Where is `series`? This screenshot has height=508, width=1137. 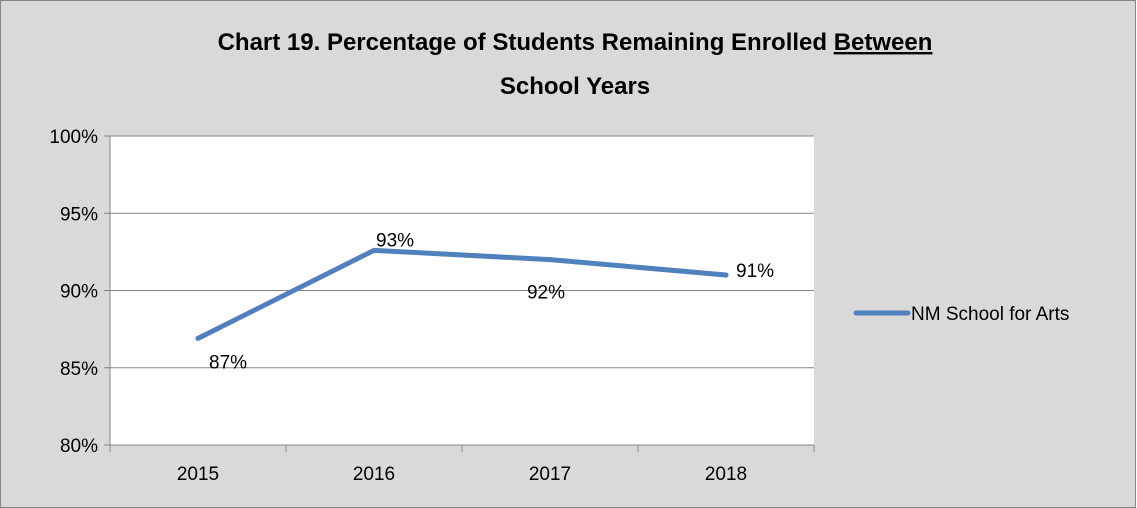
series is located at coordinates (462, 294).